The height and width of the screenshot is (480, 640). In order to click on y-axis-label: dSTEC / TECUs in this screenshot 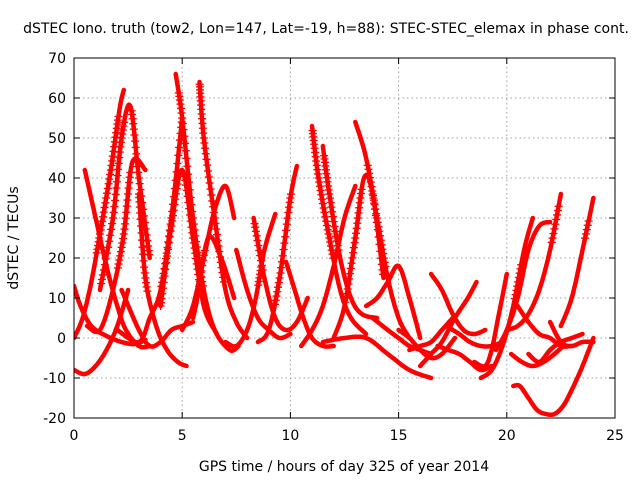, I will do `click(14, 237)`.